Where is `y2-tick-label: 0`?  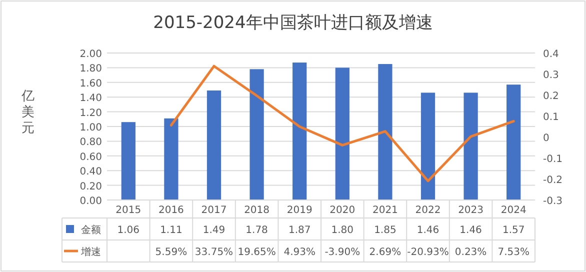 y2-tick-label: 0 is located at coordinates (546, 138).